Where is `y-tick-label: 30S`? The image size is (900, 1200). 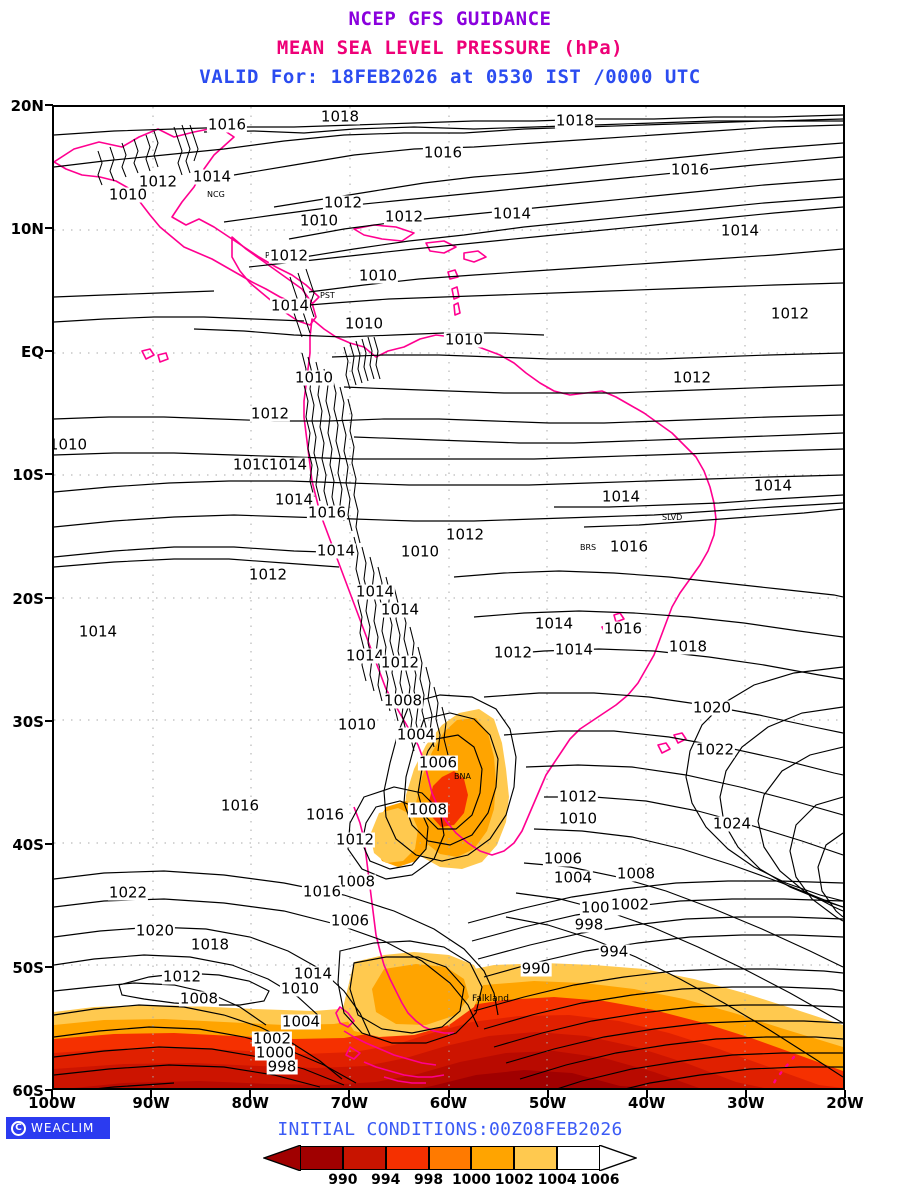 y-tick-label: 30S is located at coordinates (28, 721).